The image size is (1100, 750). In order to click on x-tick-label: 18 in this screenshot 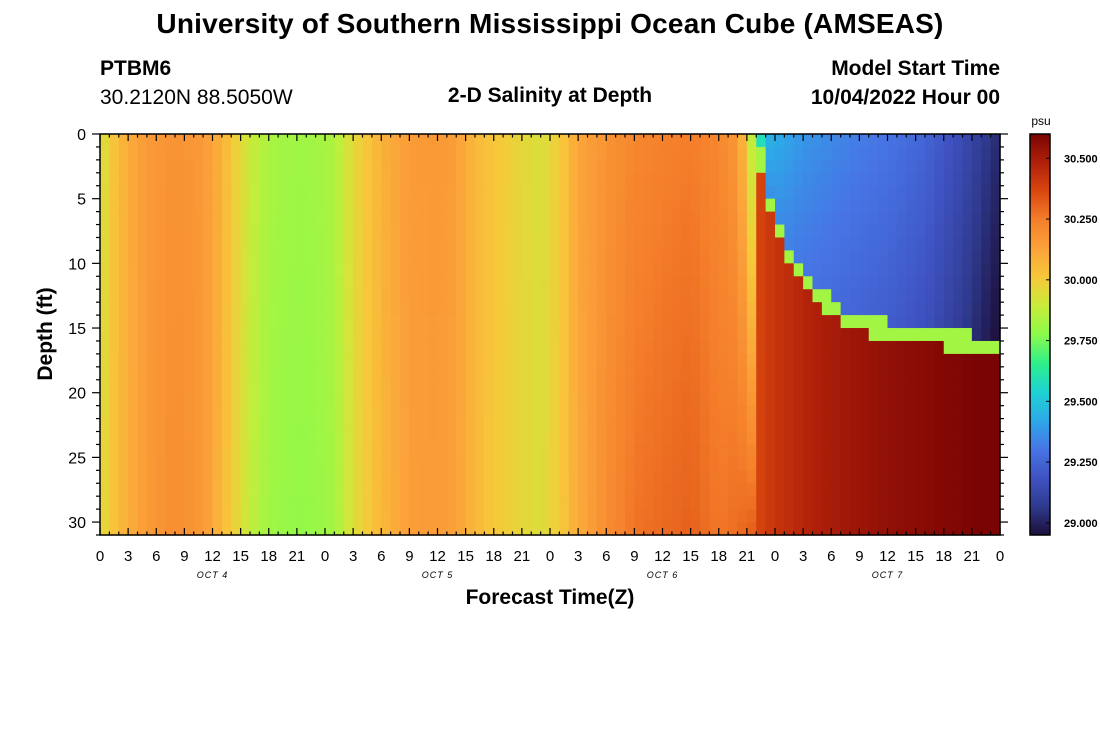, I will do `click(268, 556)`.